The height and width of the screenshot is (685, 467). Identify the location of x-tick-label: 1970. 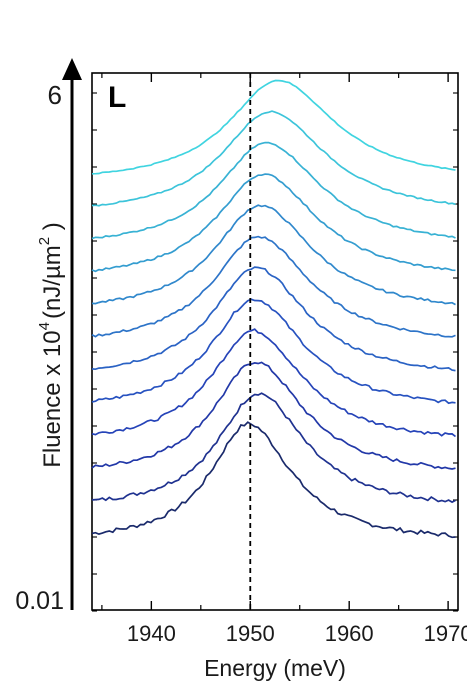
(445, 633).